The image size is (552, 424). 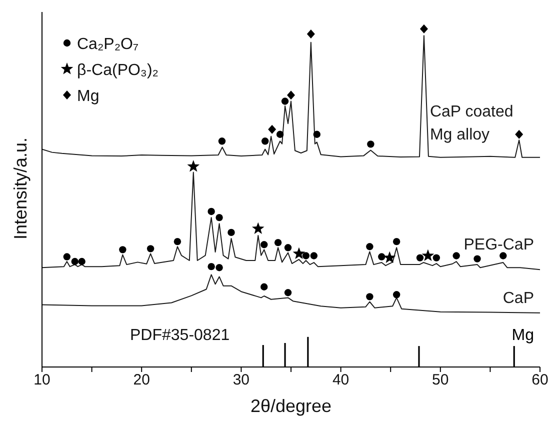 What do you see at coordinates (117, 70) in the screenshot?
I see `legend-label: β-Ca(PO₃)₂` at bounding box center [117, 70].